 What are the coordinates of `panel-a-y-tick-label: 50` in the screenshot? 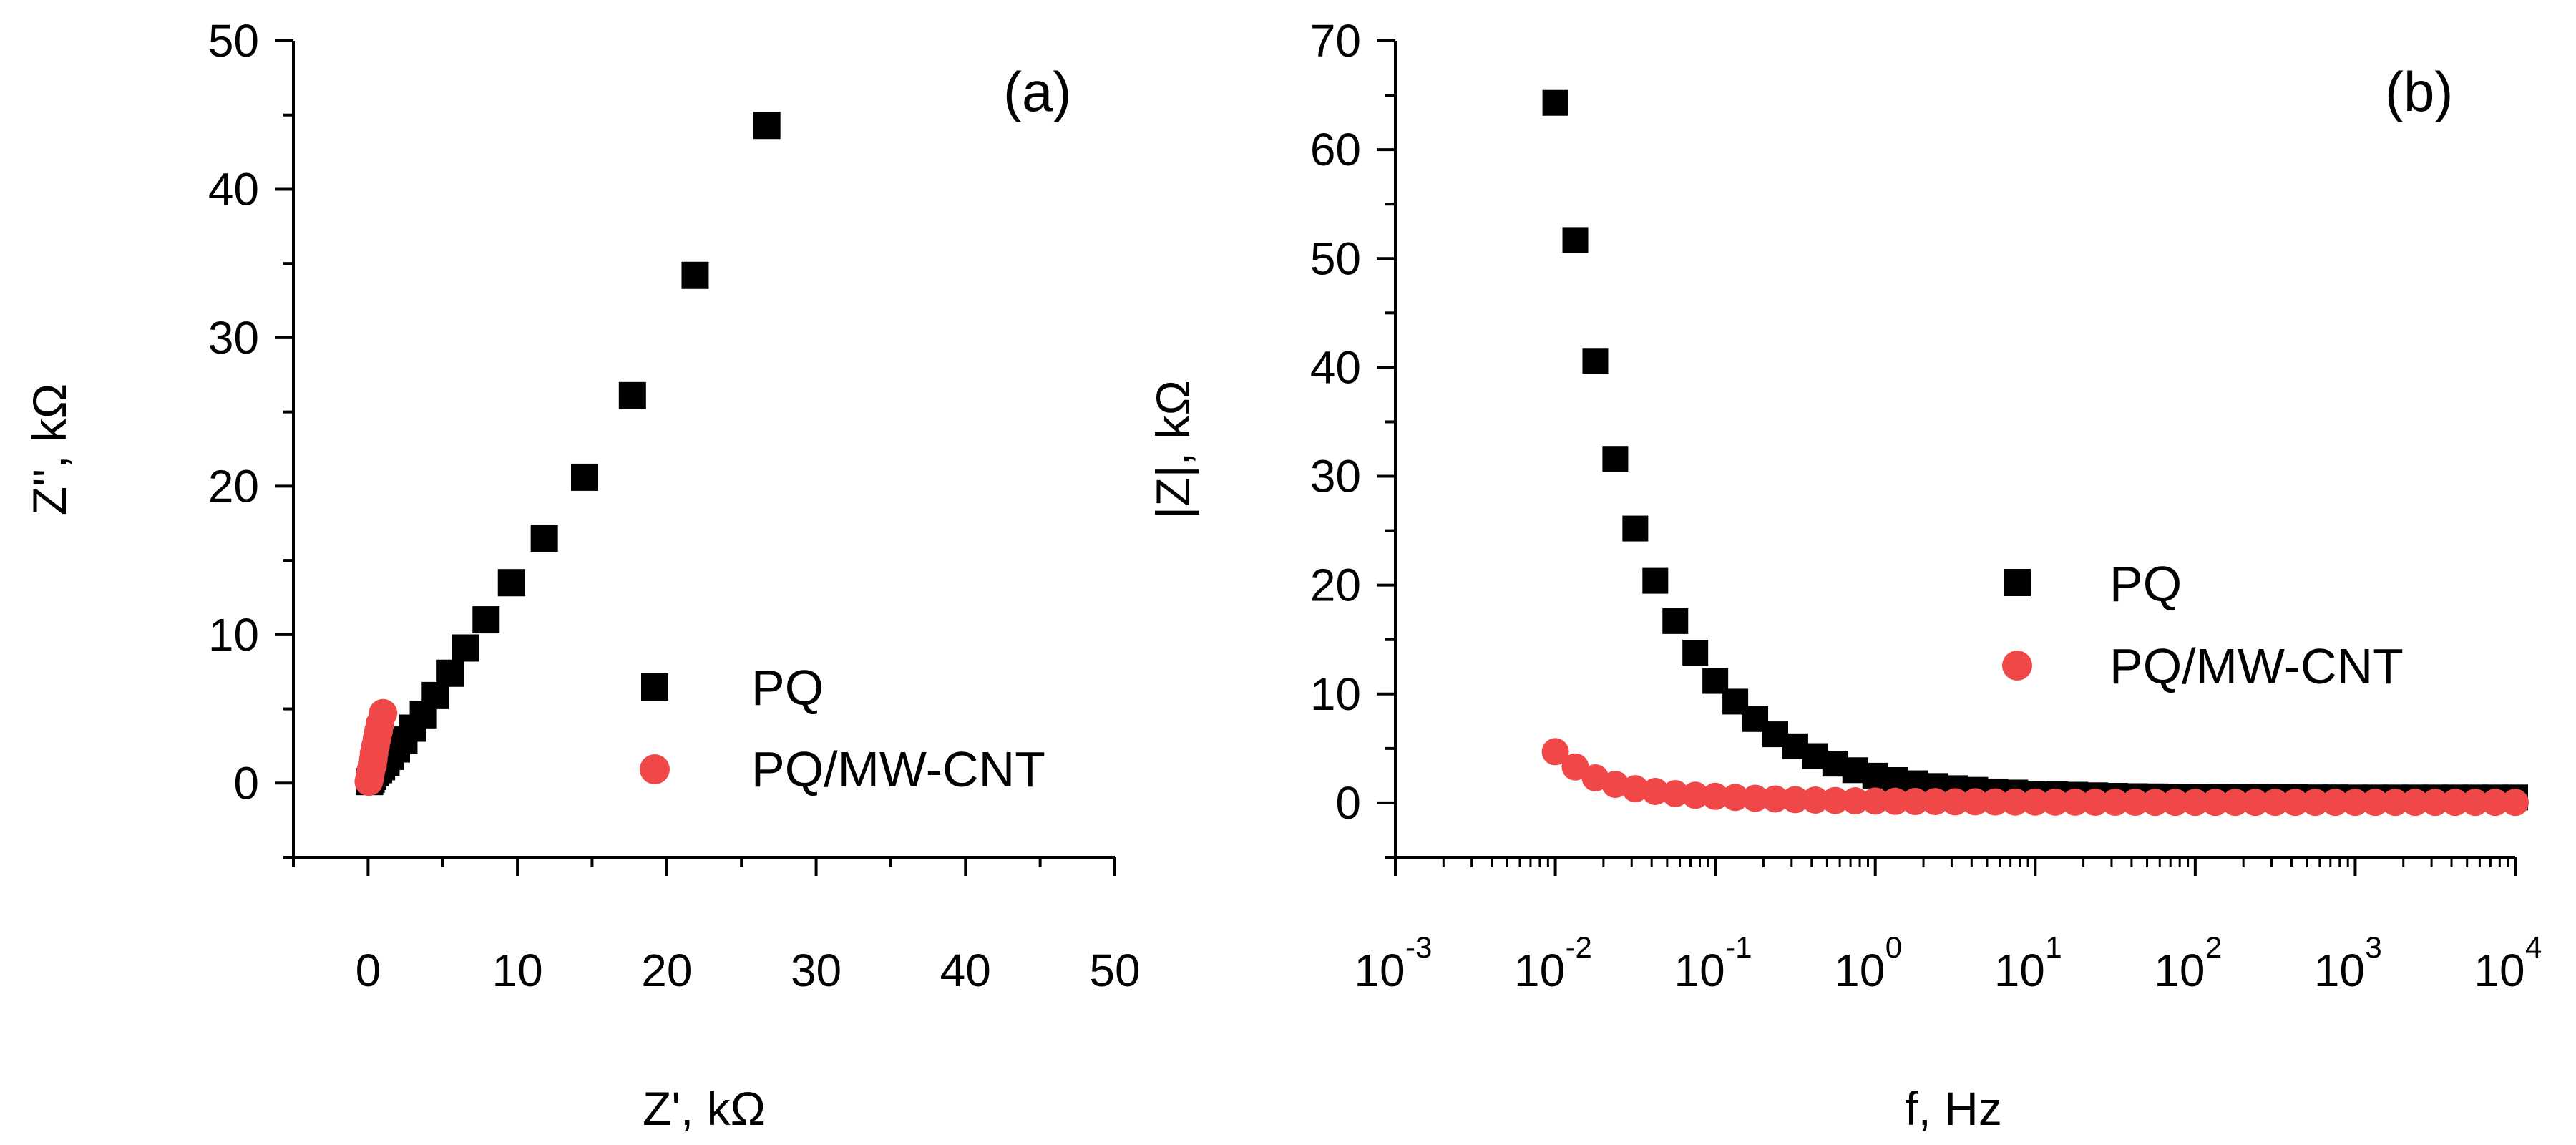 It's located at (233, 41).